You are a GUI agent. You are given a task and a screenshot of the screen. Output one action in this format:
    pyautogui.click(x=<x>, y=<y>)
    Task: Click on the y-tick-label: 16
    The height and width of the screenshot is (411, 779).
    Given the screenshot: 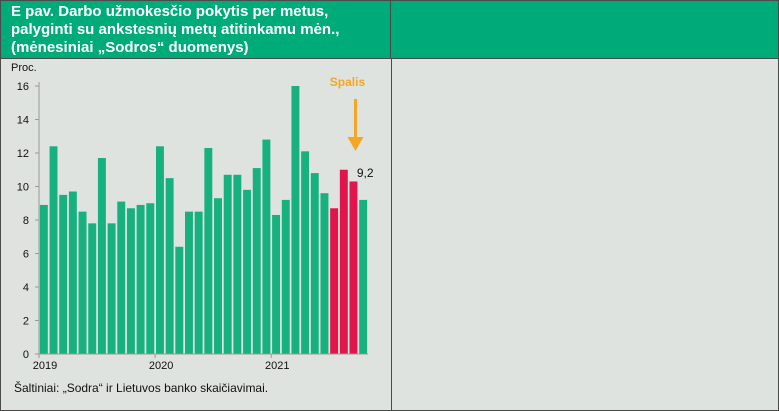 What is the action you would take?
    pyautogui.click(x=23, y=87)
    